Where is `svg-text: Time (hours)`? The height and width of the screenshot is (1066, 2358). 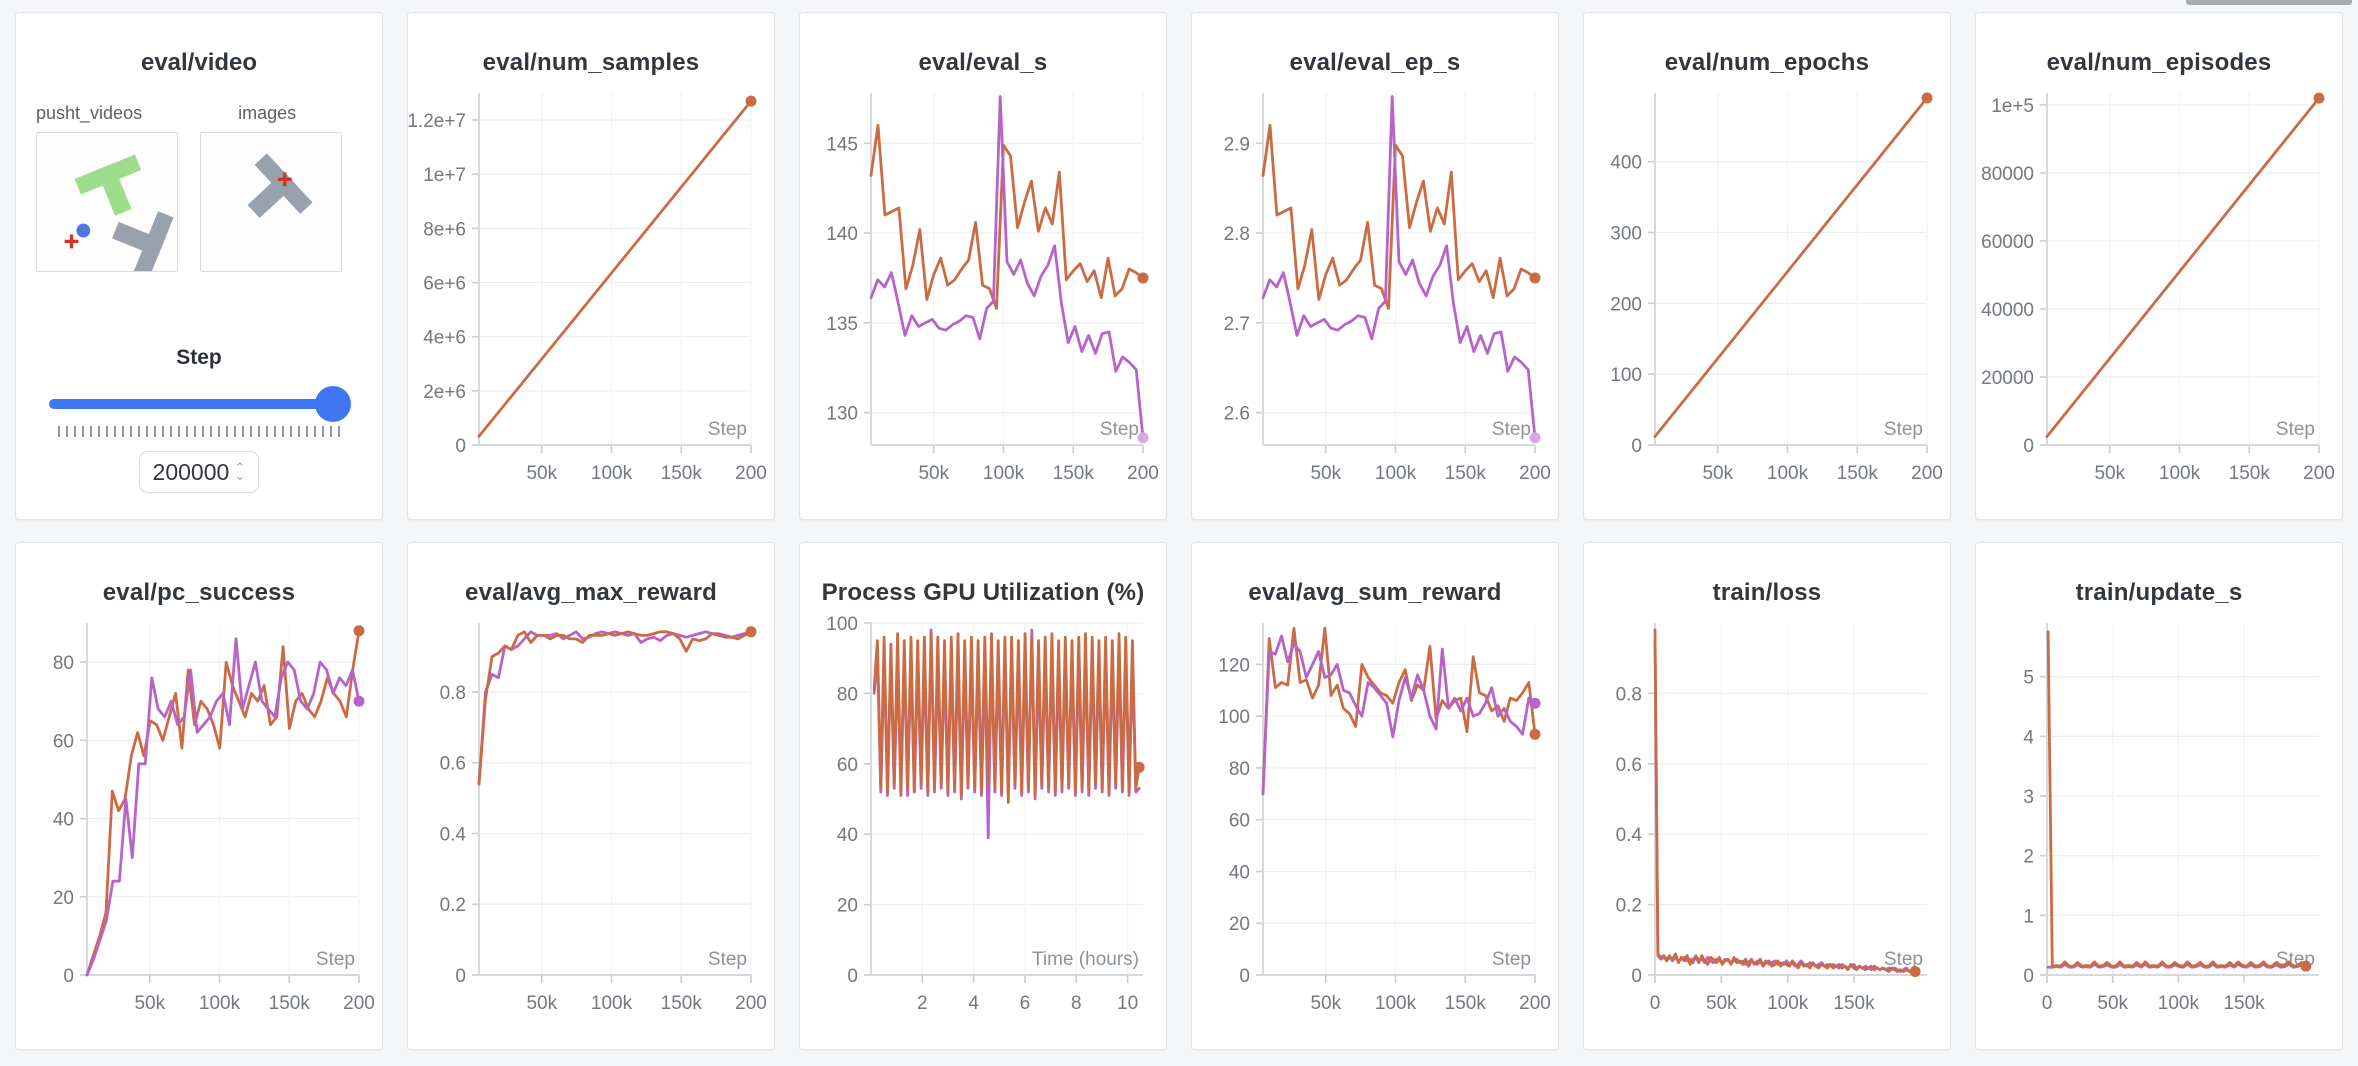
svg-text: Time (hours) is located at coordinates (1085, 959).